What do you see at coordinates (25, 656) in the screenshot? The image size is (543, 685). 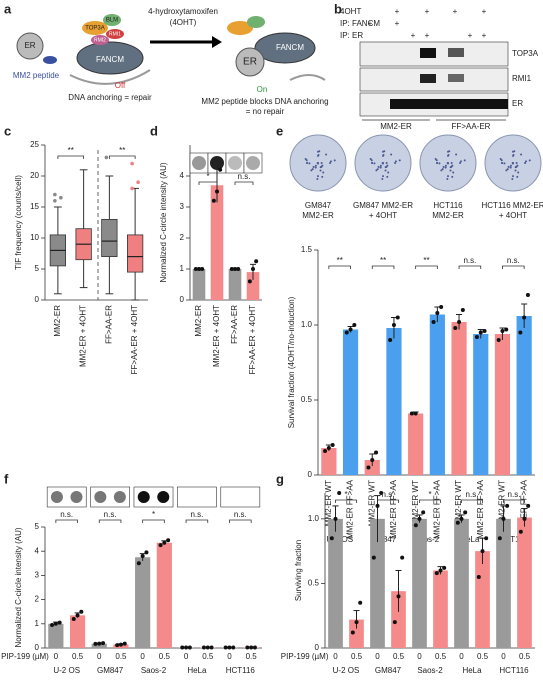 I see `x-axis-label: PIP-199 (µM)` at bounding box center [25, 656].